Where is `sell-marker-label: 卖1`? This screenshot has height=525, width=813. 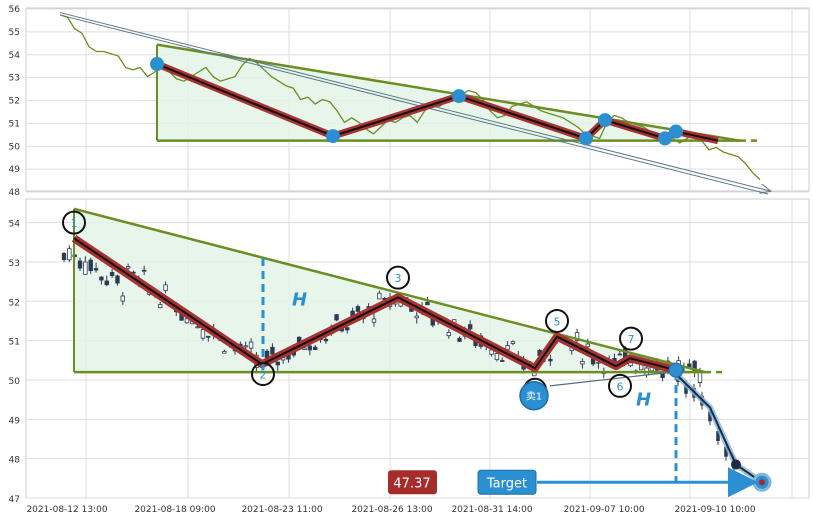 sell-marker-label: 卖1 is located at coordinates (534, 397).